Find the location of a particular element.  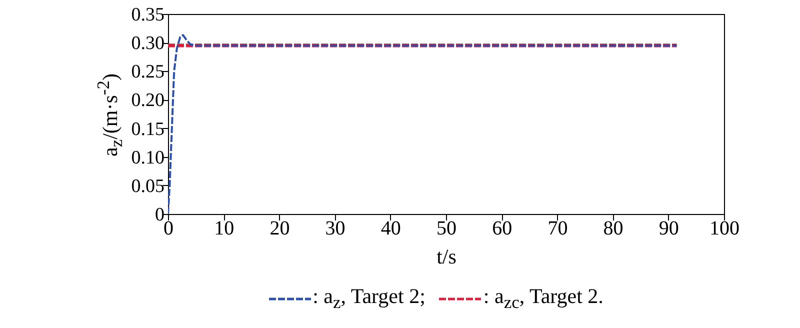

x-tick-label: 20 is located at coordinates (280, 229).